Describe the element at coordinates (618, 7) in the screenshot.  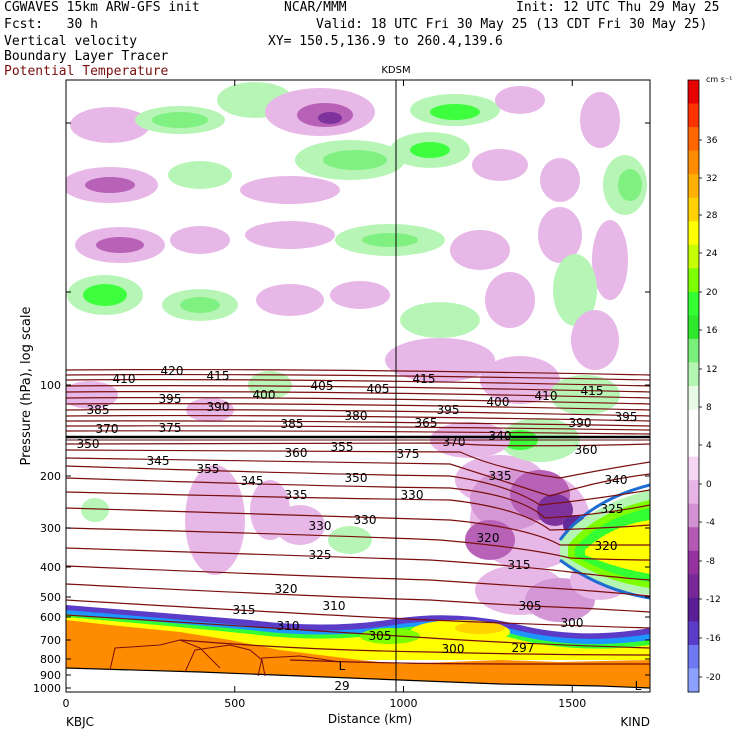
I see `init-time: Init: 12 UTC Thu 29 May 25` at that location.